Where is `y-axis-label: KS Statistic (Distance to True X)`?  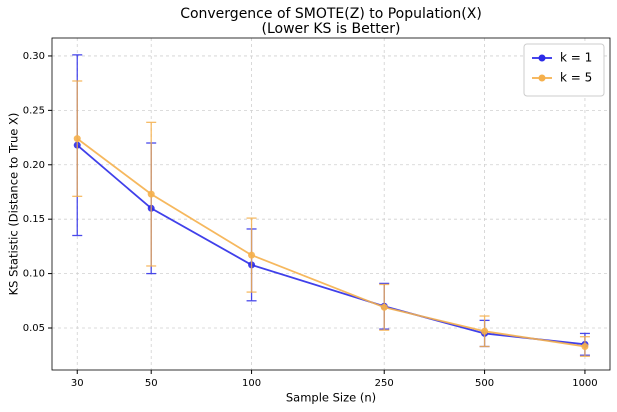
y-axis-label: KS Statistic (Distance to True X) is located at coordinates (14, 204).